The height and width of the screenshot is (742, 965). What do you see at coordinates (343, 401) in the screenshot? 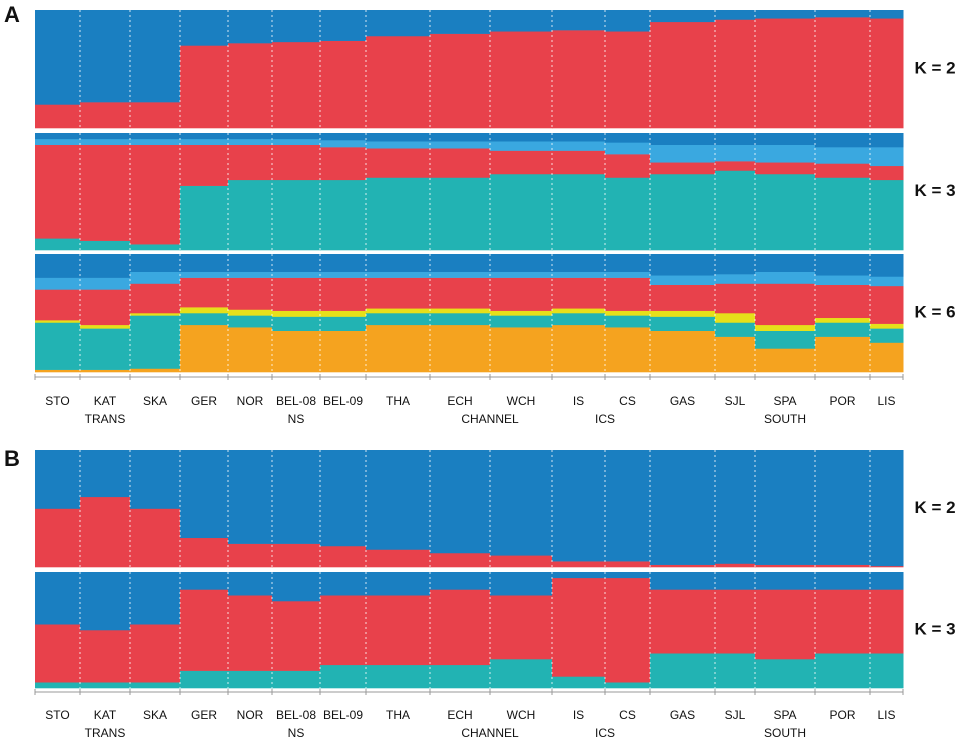
I see `population-label: BEL-09` at bounding box center [343, 401].